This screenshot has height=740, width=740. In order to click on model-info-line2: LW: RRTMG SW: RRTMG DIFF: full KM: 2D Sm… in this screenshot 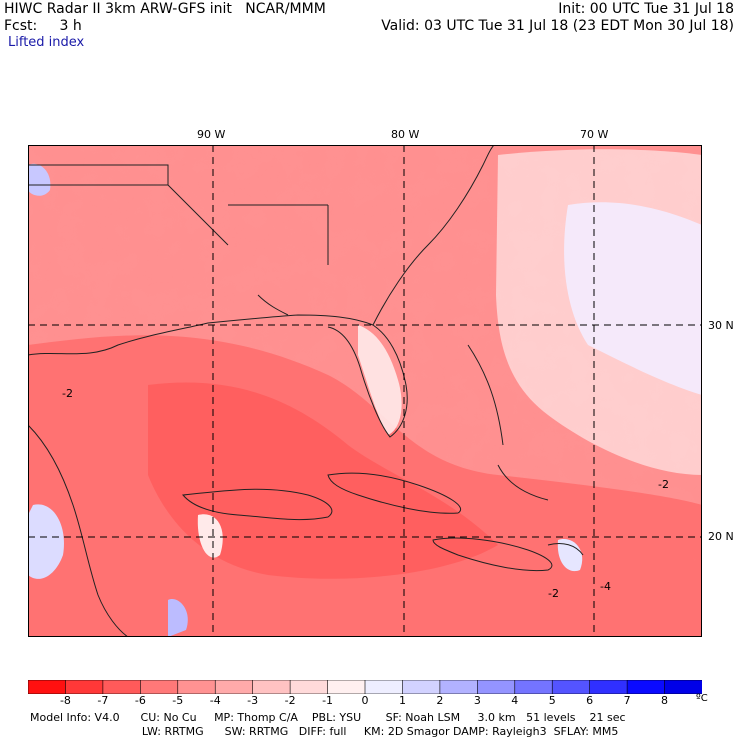, I will do `click(324, 731)`.